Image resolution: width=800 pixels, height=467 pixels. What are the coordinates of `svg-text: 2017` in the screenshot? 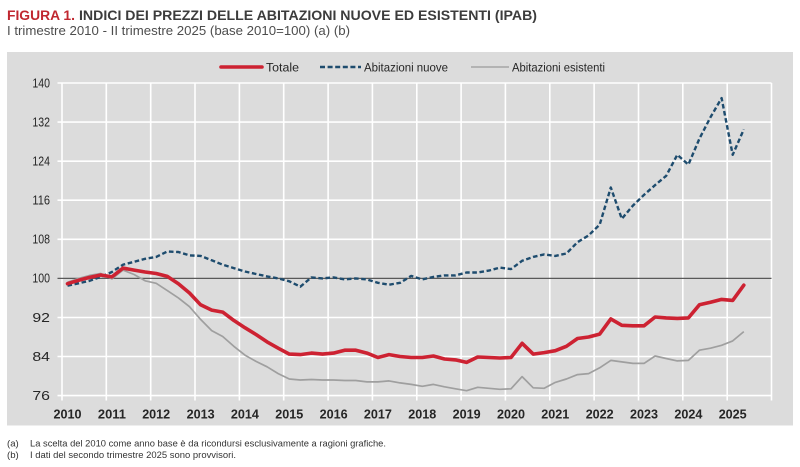 It's located at (378, 414).